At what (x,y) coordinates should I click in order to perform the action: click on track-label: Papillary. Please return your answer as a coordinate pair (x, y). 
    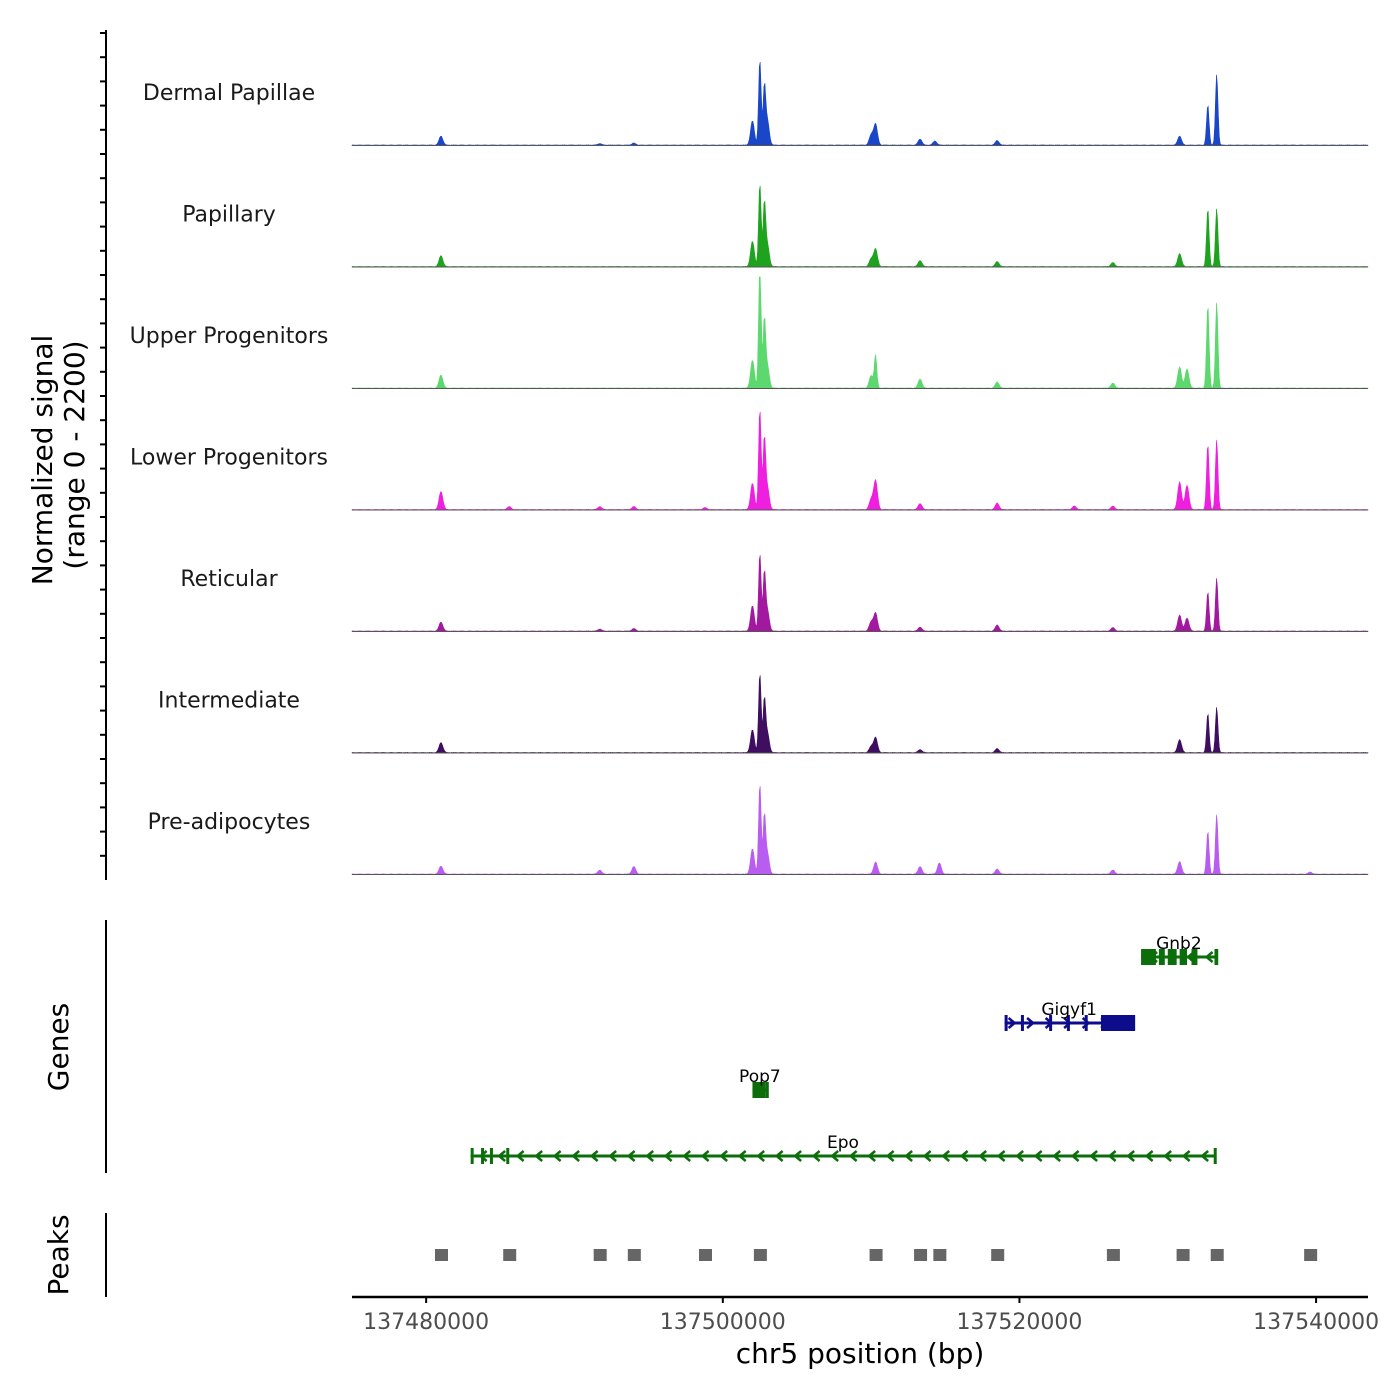
    Looking at the image, I should click on (229, 215).